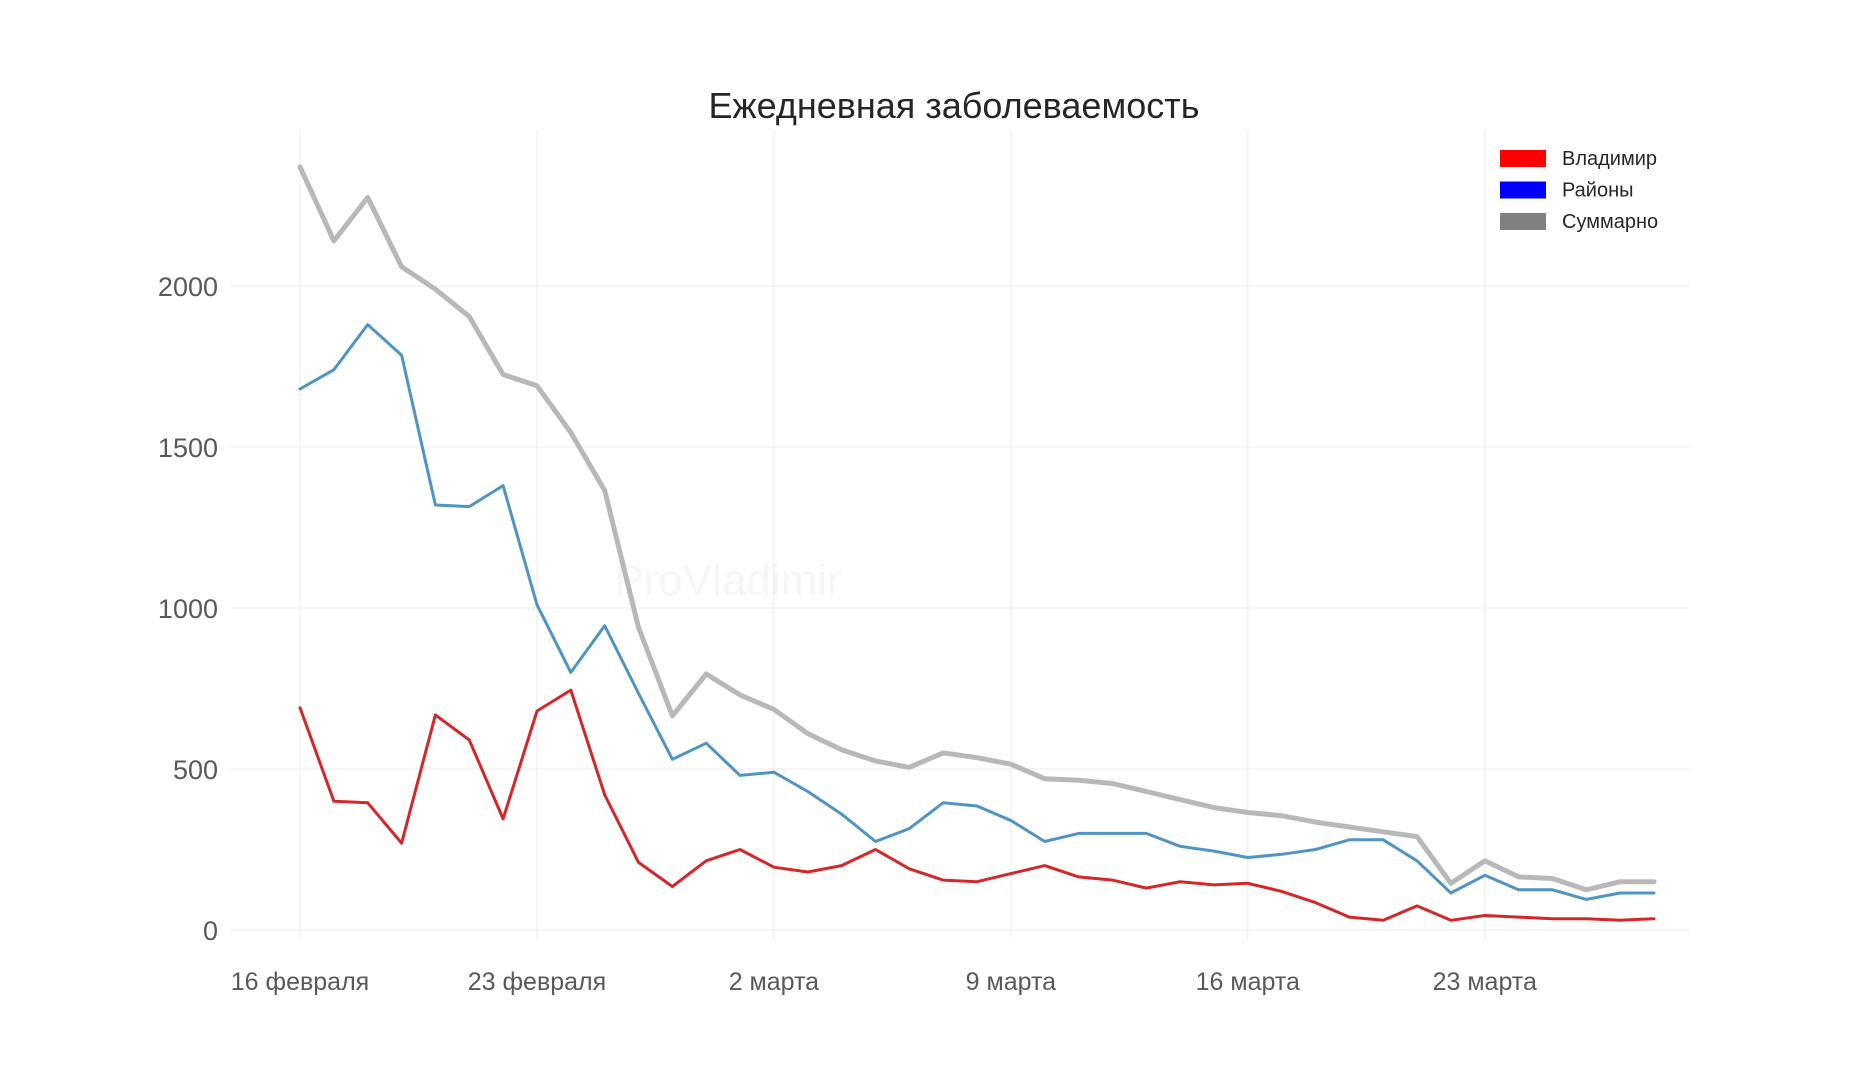 The width and height of the screenshot is (1851, 1080). Describe the element at coordinates (188, 448) in the screenshot. I see `y-tick-label: 1500` at that location.